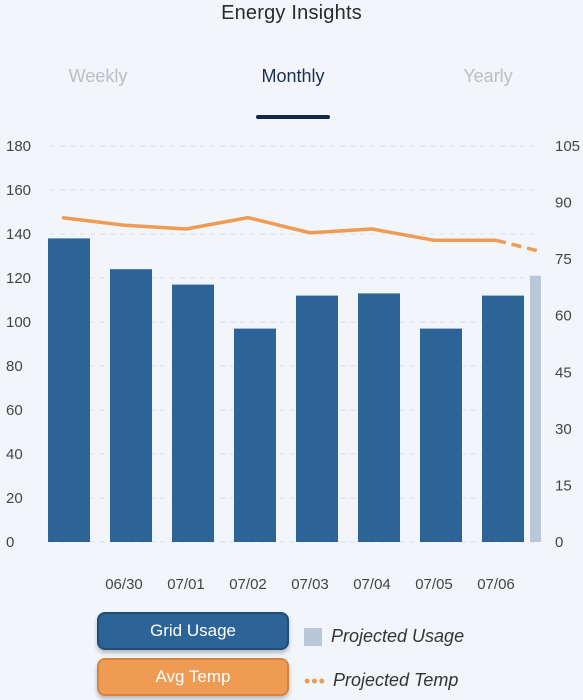  Describe the element at coordinates (293, 117) in the screenshot. I see `active-tab-indicator` at that location.